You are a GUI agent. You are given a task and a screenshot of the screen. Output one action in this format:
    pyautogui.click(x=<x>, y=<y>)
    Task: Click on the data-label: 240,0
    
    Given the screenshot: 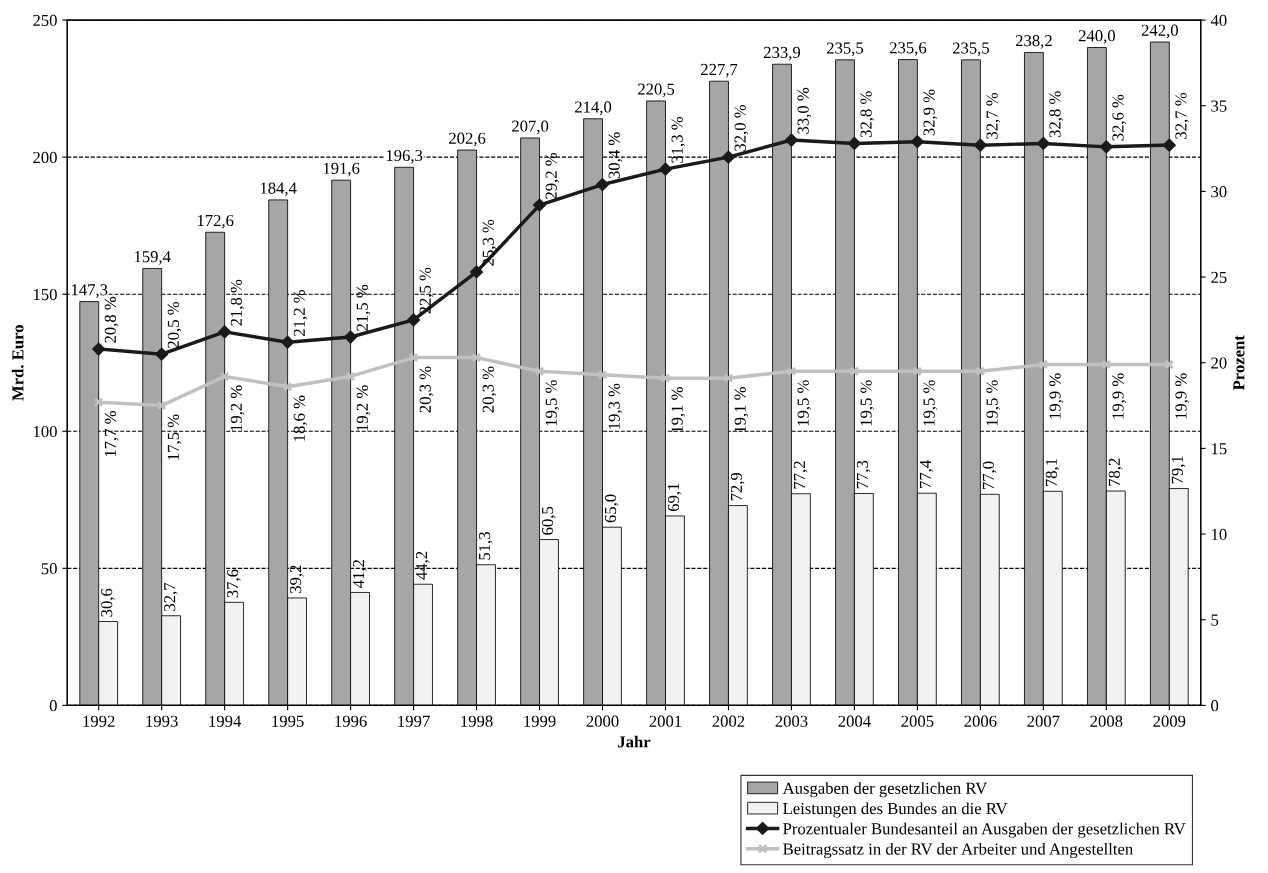 What is the action you would take?
    pyautogui.click(x=1096, y=37)
    